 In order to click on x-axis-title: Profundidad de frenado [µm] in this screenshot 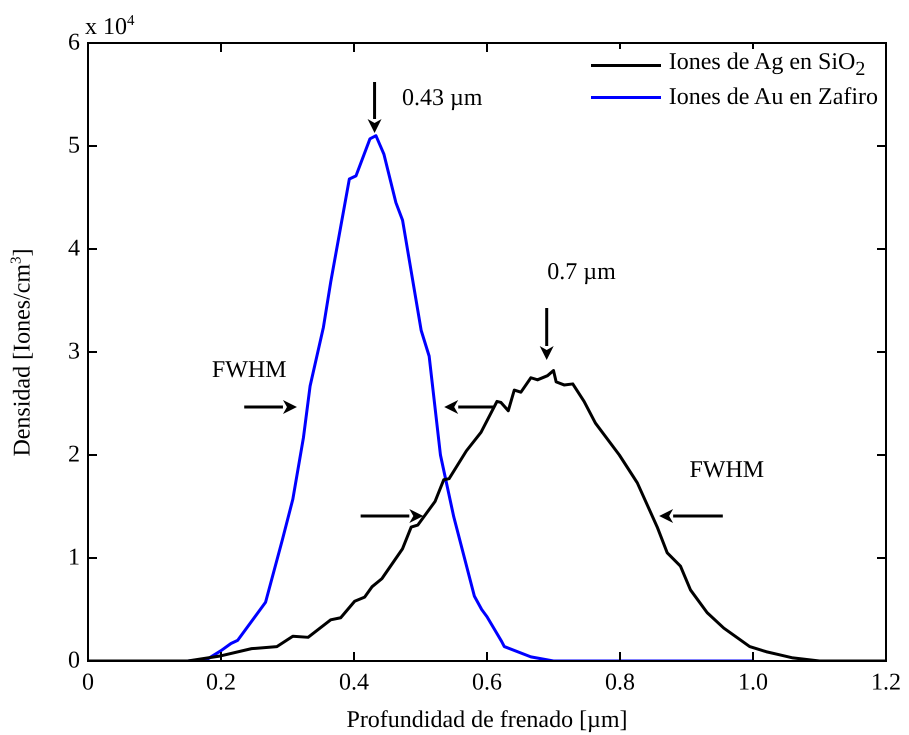, I will do `click(487, 719)`.